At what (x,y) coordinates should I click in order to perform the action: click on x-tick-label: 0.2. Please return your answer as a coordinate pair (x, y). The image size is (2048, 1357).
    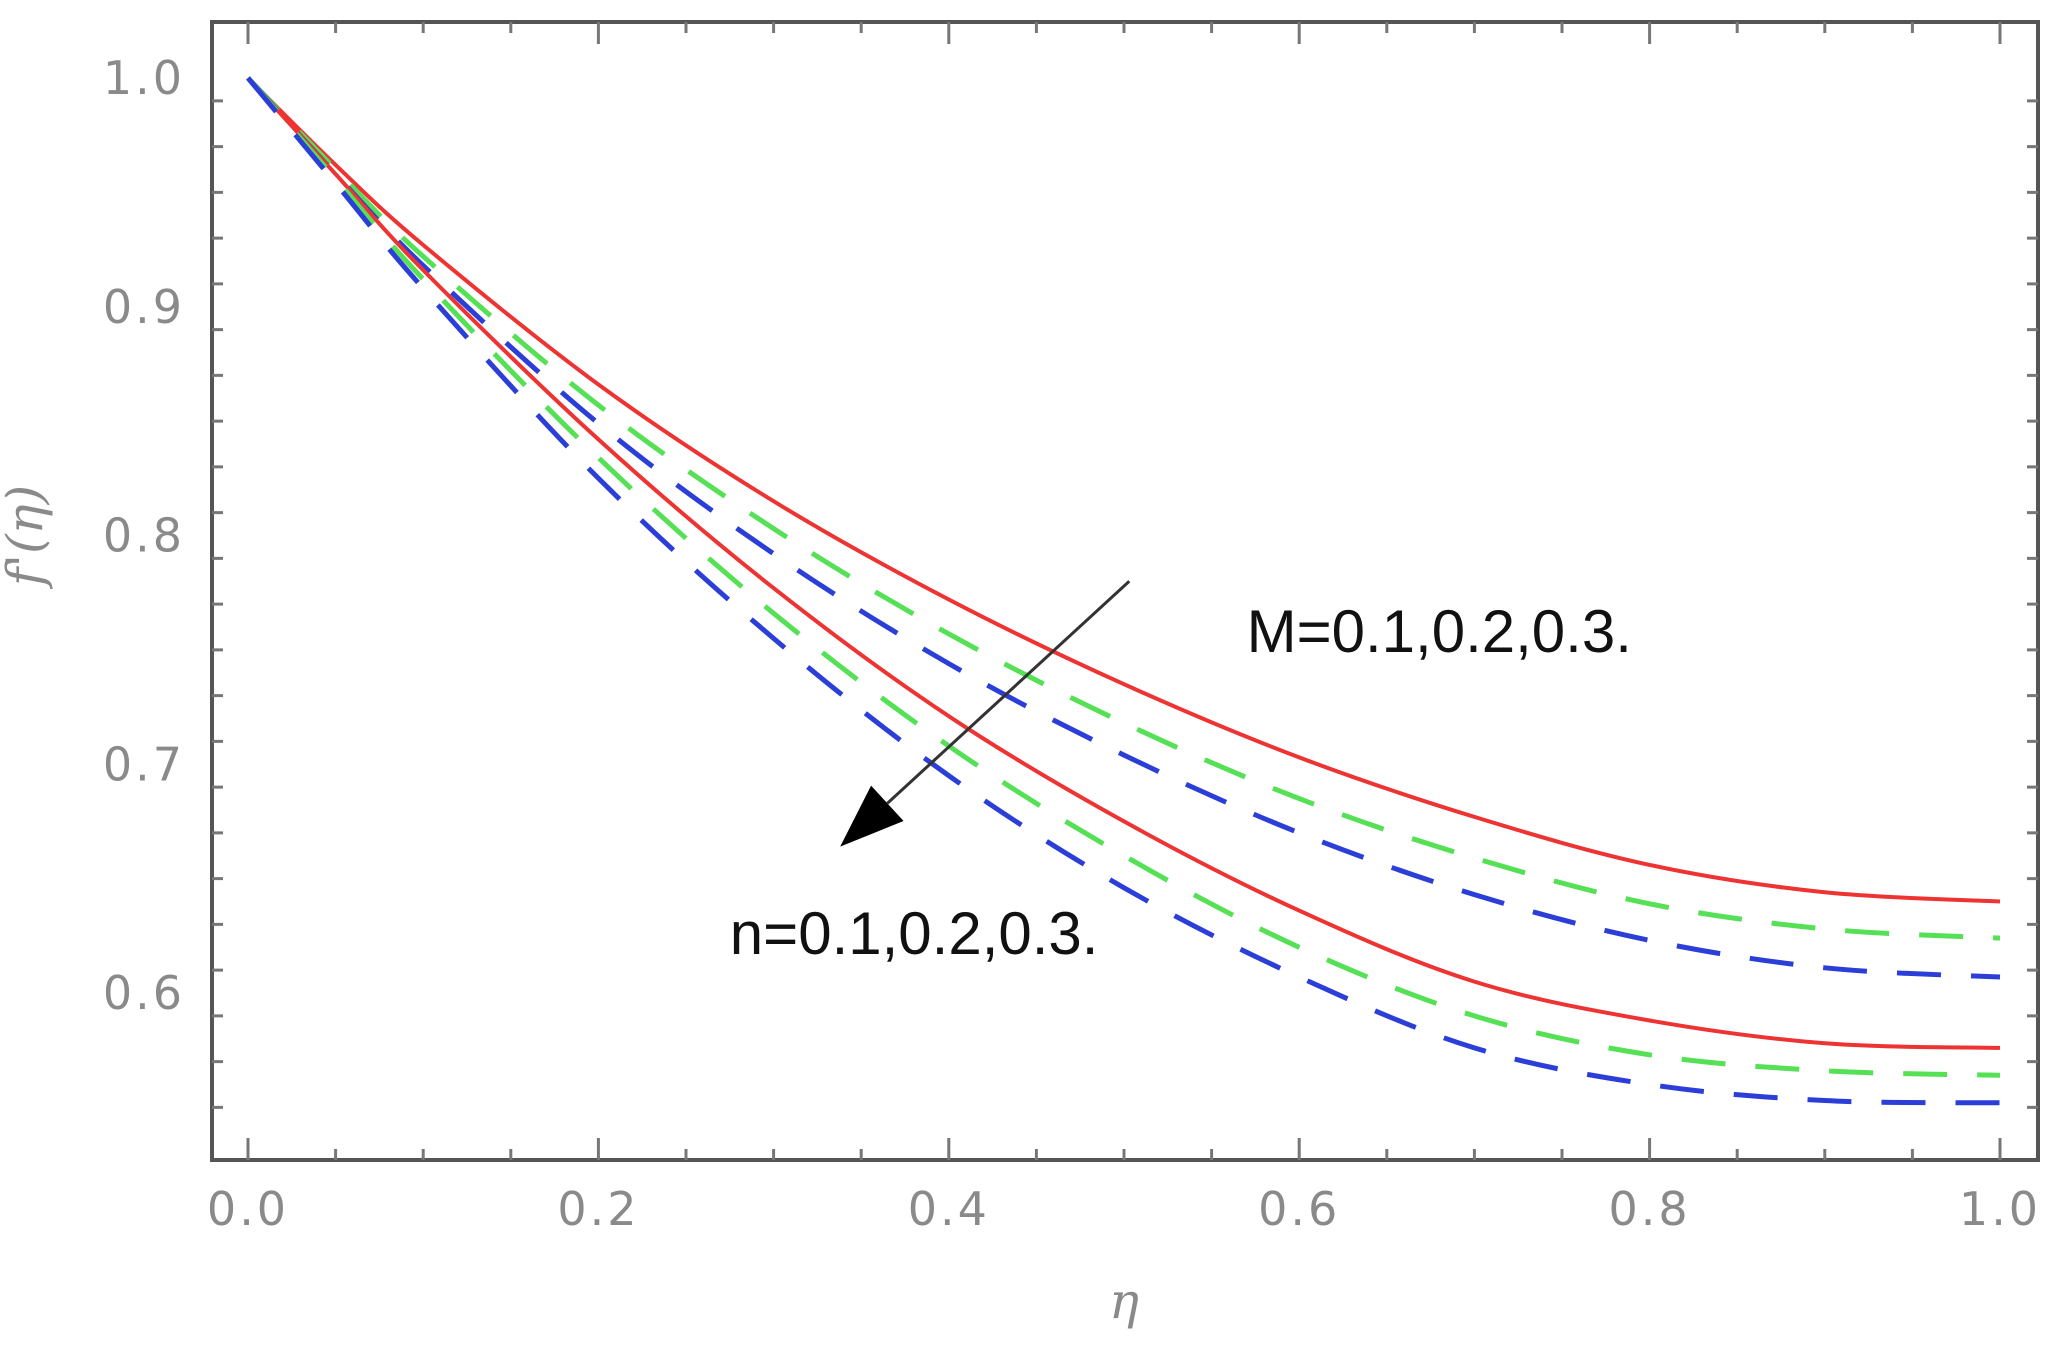
    Looking at the image, I should click on (598, 1209).